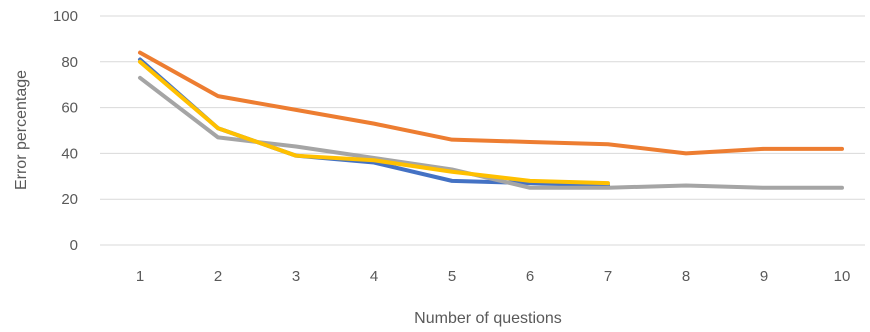 The image size is (870, 332). What do you see at coordinates (218, 276) in the screenshot?
I see `x-tick-label: 2` at bounding box center [218, 276].